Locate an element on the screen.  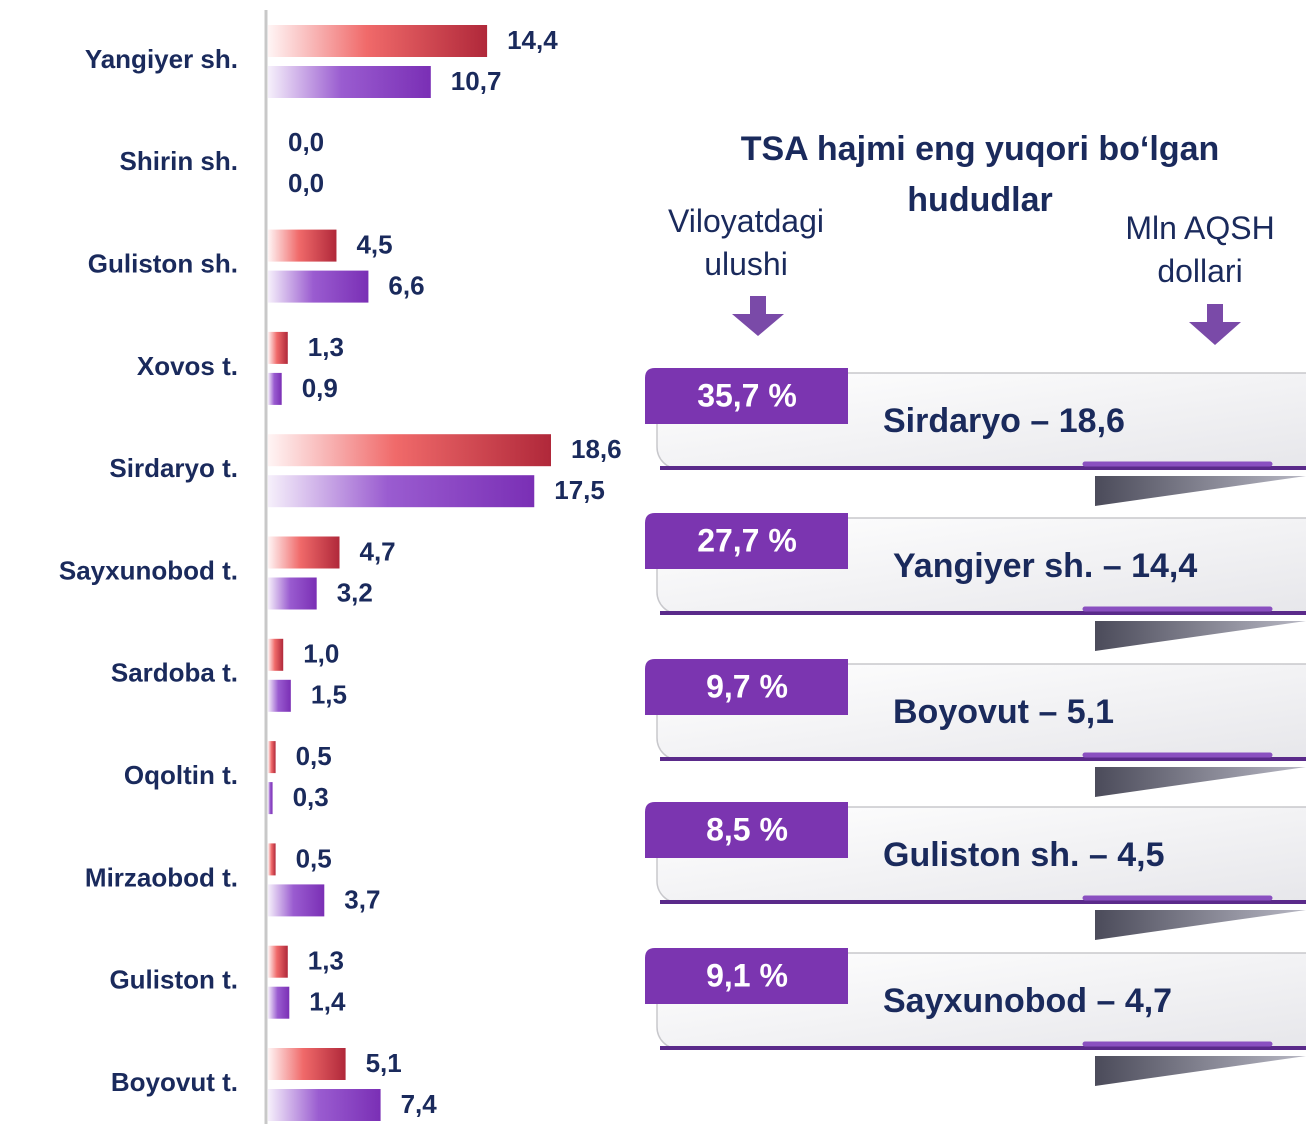
value-label: 4,7 is located at coordinates (378, 551).